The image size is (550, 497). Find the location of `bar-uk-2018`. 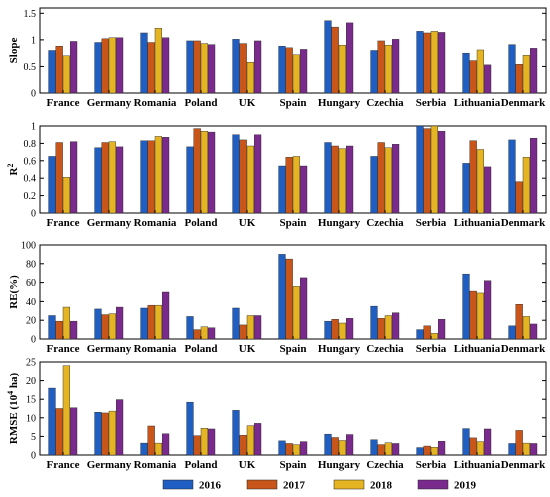

bar-uk-2018 is located at coordinates (250, 327).